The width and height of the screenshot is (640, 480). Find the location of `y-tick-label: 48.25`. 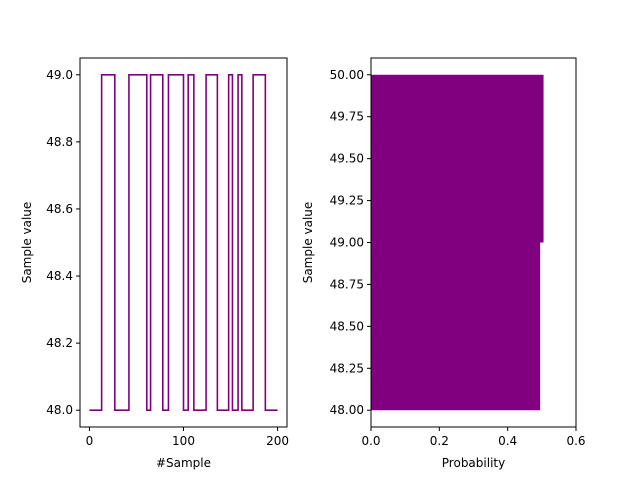

y-tick-label: 48.25 is located at coordinates (347, 368).